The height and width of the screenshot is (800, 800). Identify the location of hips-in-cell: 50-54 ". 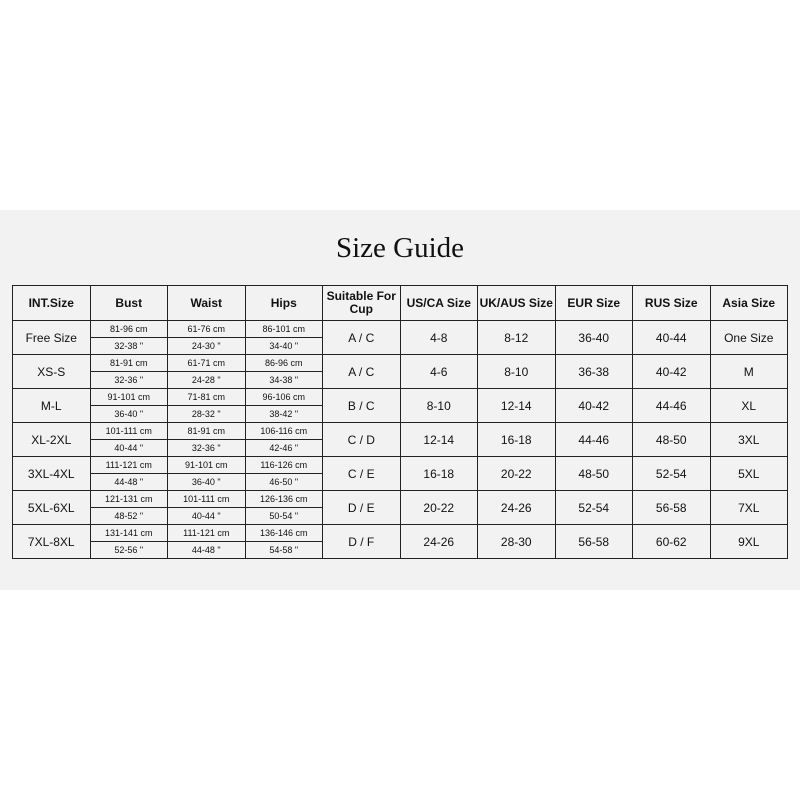
(283, 516).